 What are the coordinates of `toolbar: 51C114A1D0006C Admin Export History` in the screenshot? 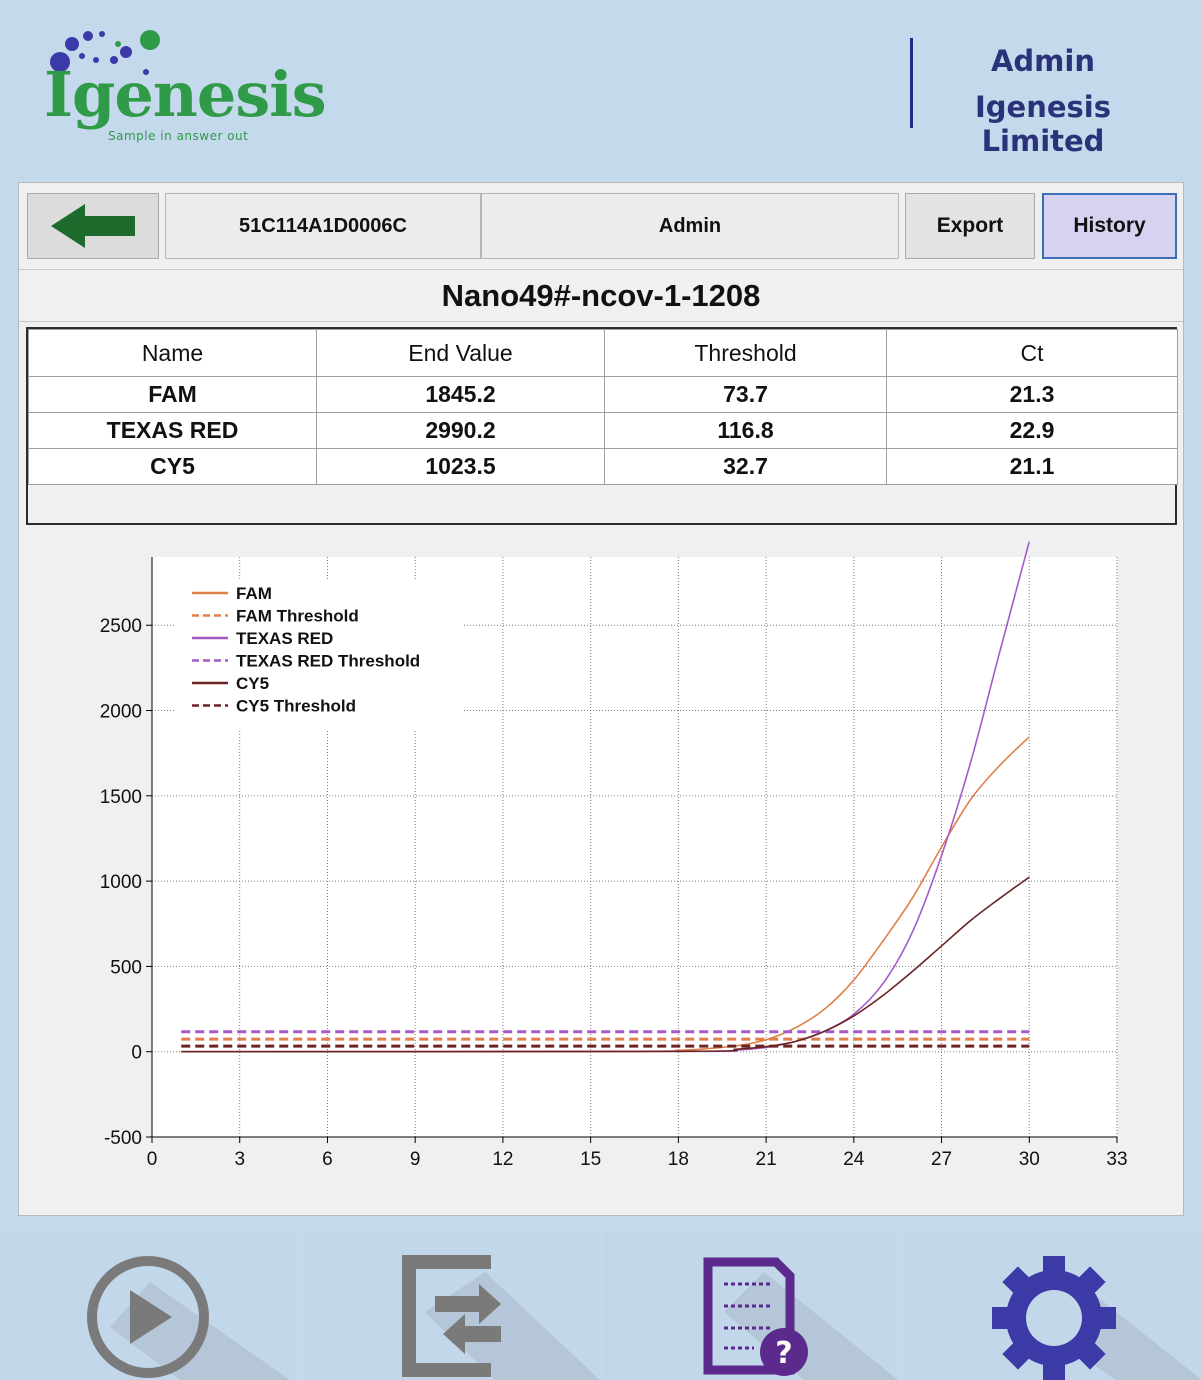 It's located at (601, 226).